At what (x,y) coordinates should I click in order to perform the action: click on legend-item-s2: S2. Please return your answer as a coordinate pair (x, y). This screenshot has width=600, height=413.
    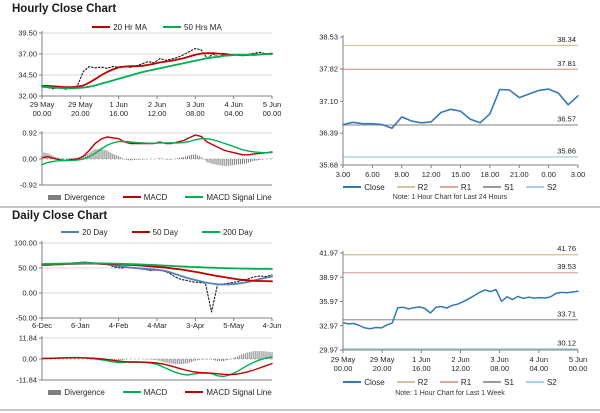
    Looking at the image, I should click on (541, 187).